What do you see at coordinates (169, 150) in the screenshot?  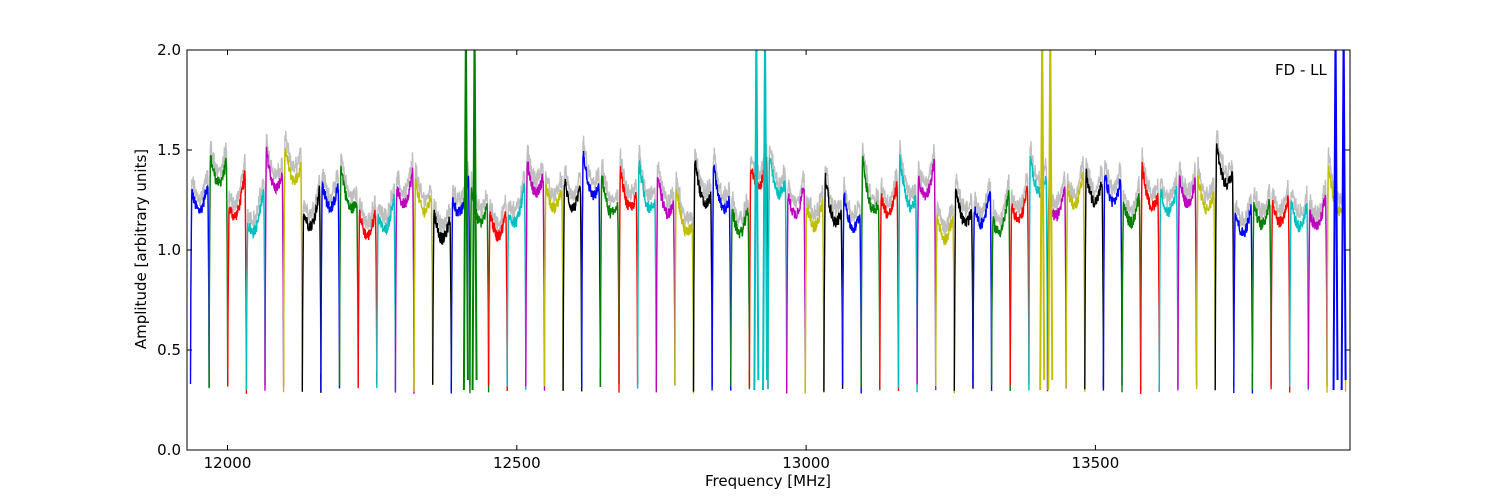 I see `y-tick-label: 1.5` at bounding box center [169, 150].